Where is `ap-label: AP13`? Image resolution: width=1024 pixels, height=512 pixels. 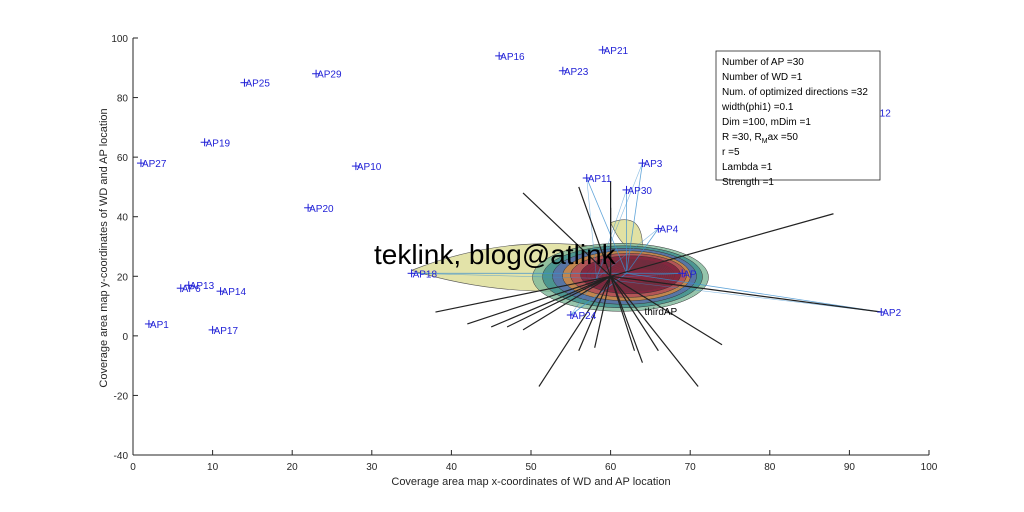 ap-label: AP13 is located at coordinates (202, 286).